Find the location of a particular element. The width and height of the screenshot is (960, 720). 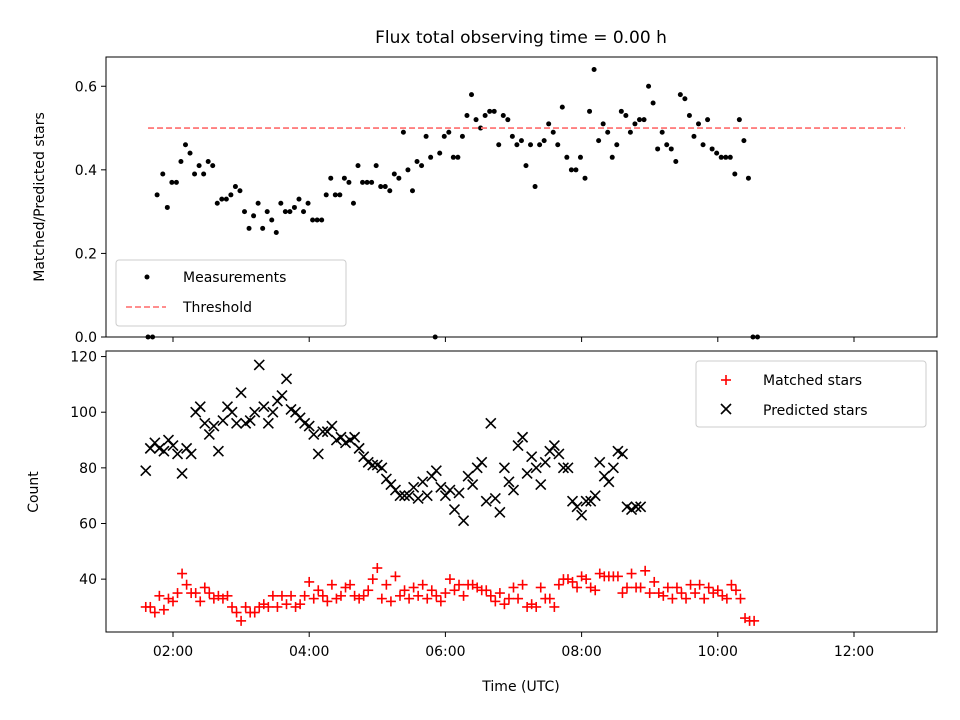

legend-label-threshold: Threshold is located at coordinates (217, 308).